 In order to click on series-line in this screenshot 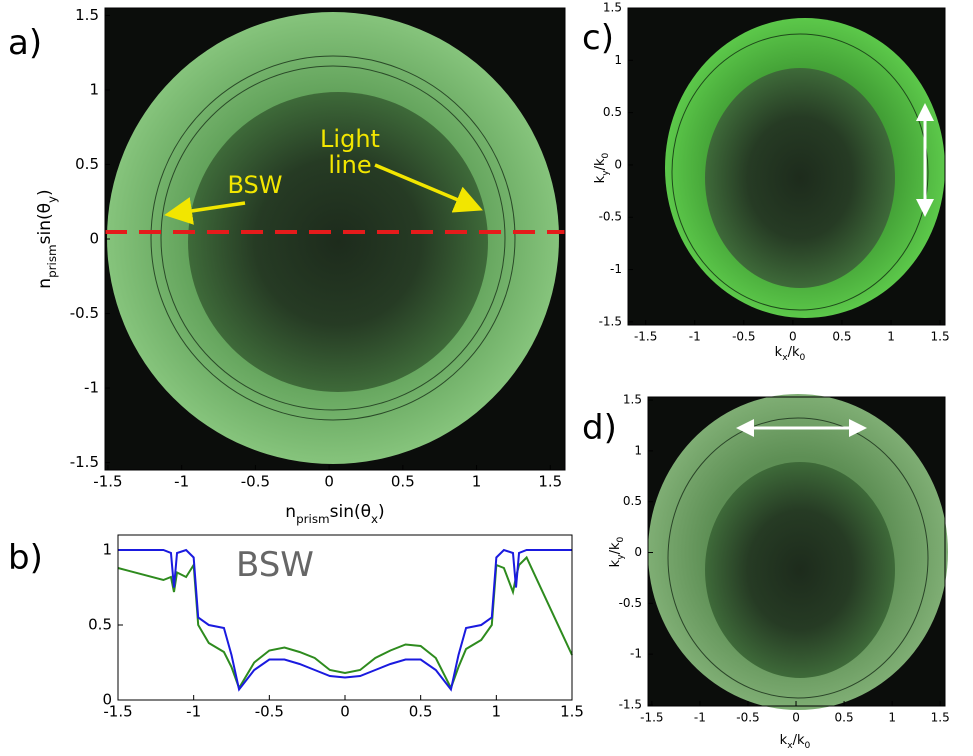, I will do `click(345, 620)`.